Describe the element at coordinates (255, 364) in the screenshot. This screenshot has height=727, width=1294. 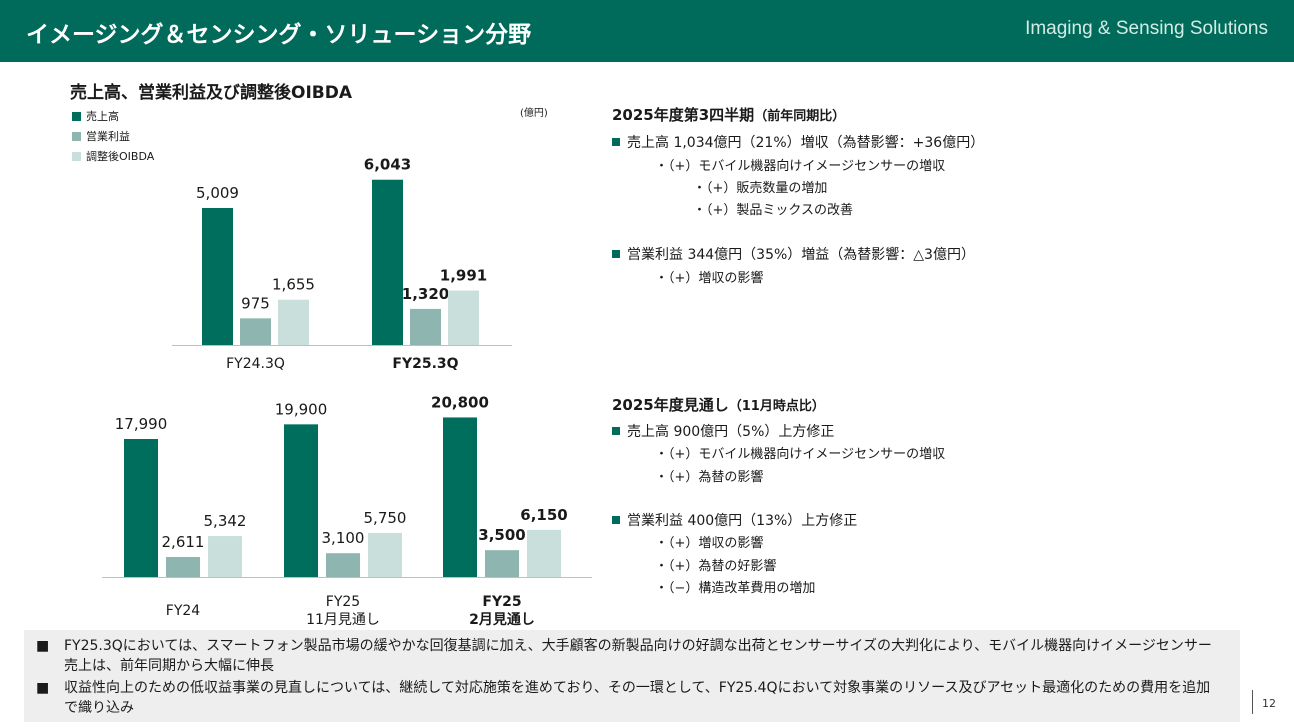
I see `chart1-category-label: FY24.3Q` at that location.